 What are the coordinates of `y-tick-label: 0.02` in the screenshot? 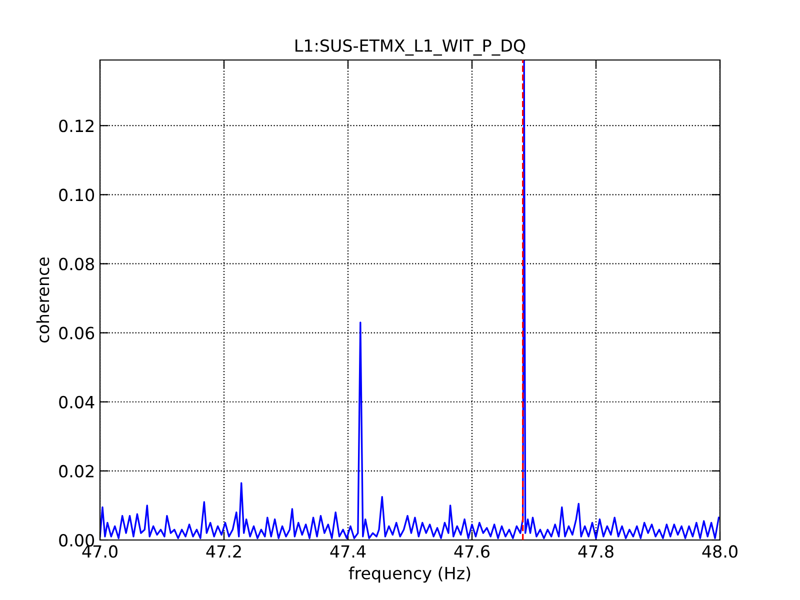 It's located at (76, 471).